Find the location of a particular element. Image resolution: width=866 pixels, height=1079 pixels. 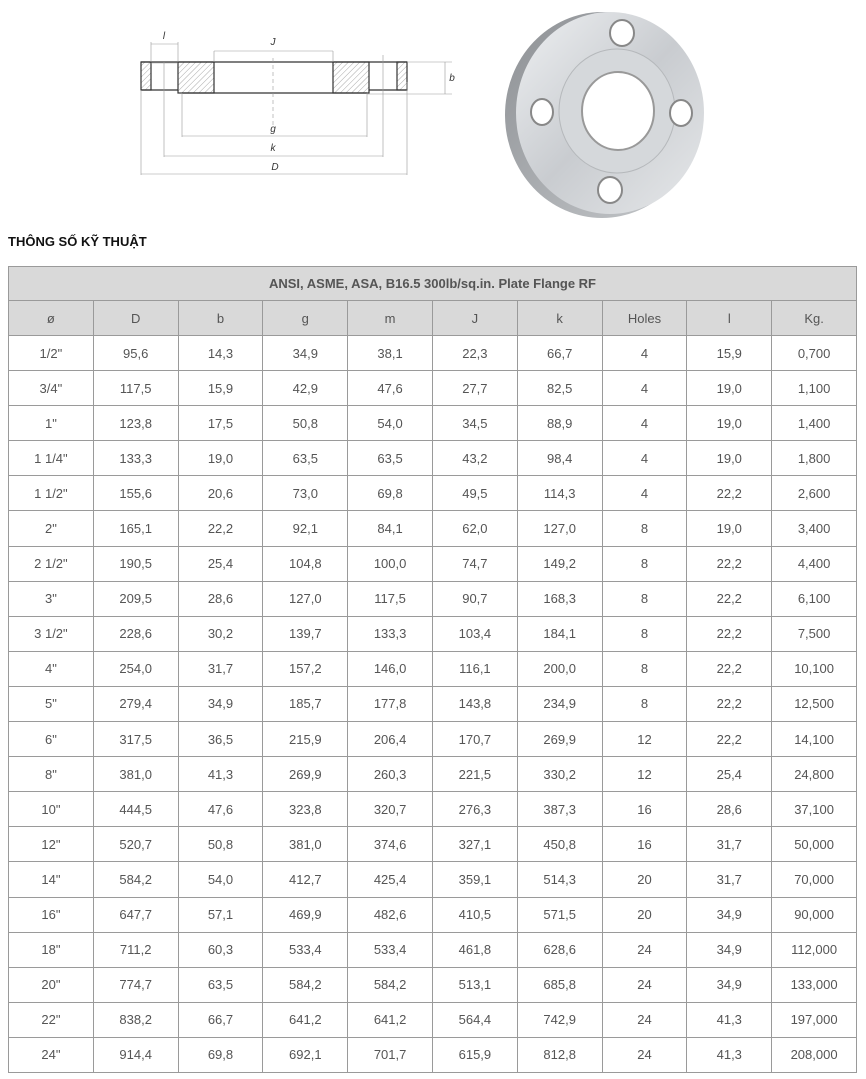

table-cell: 838,2 is located at coordinates (135, 1019).